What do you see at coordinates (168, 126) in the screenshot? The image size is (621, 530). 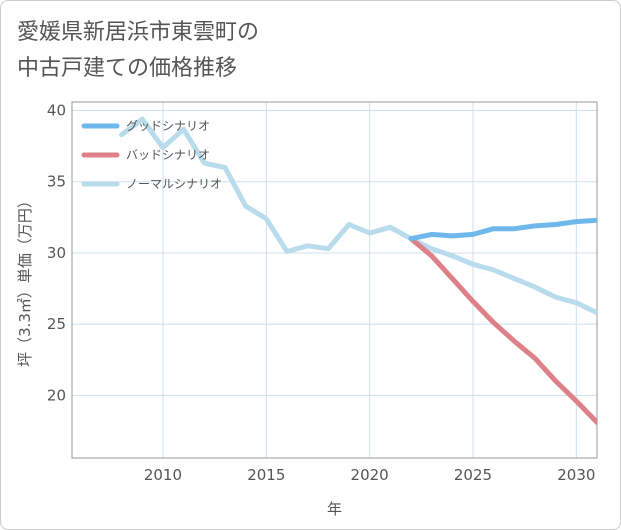 I see `legend-label: グッドシナリオ` at bounding box center [168, 126].